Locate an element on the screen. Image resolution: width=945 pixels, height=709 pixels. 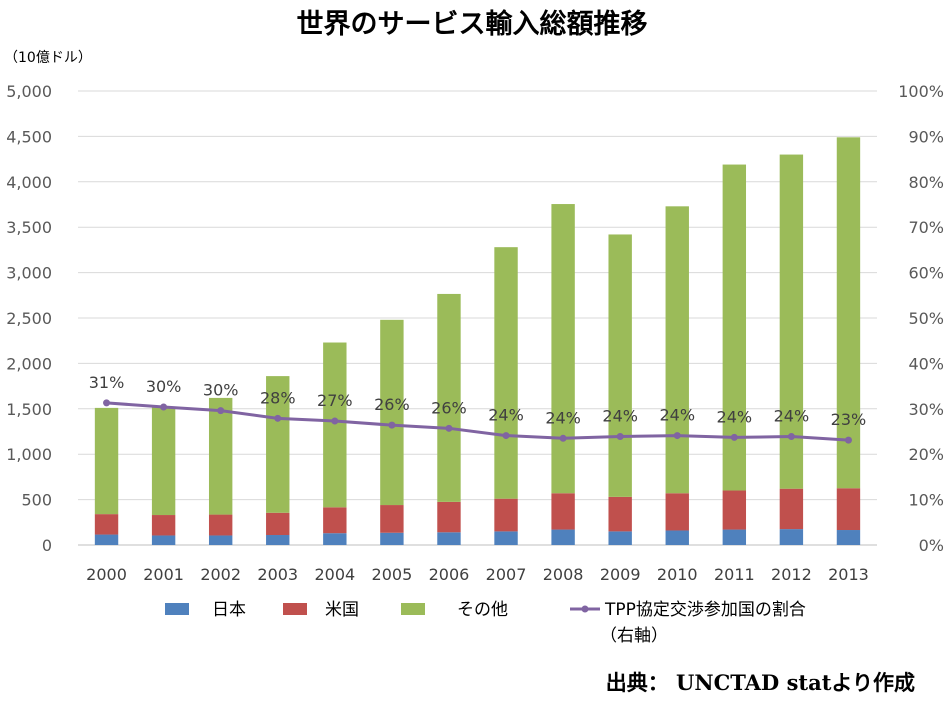
y2-tick-label: 60% is located at coordinates (926, 273).